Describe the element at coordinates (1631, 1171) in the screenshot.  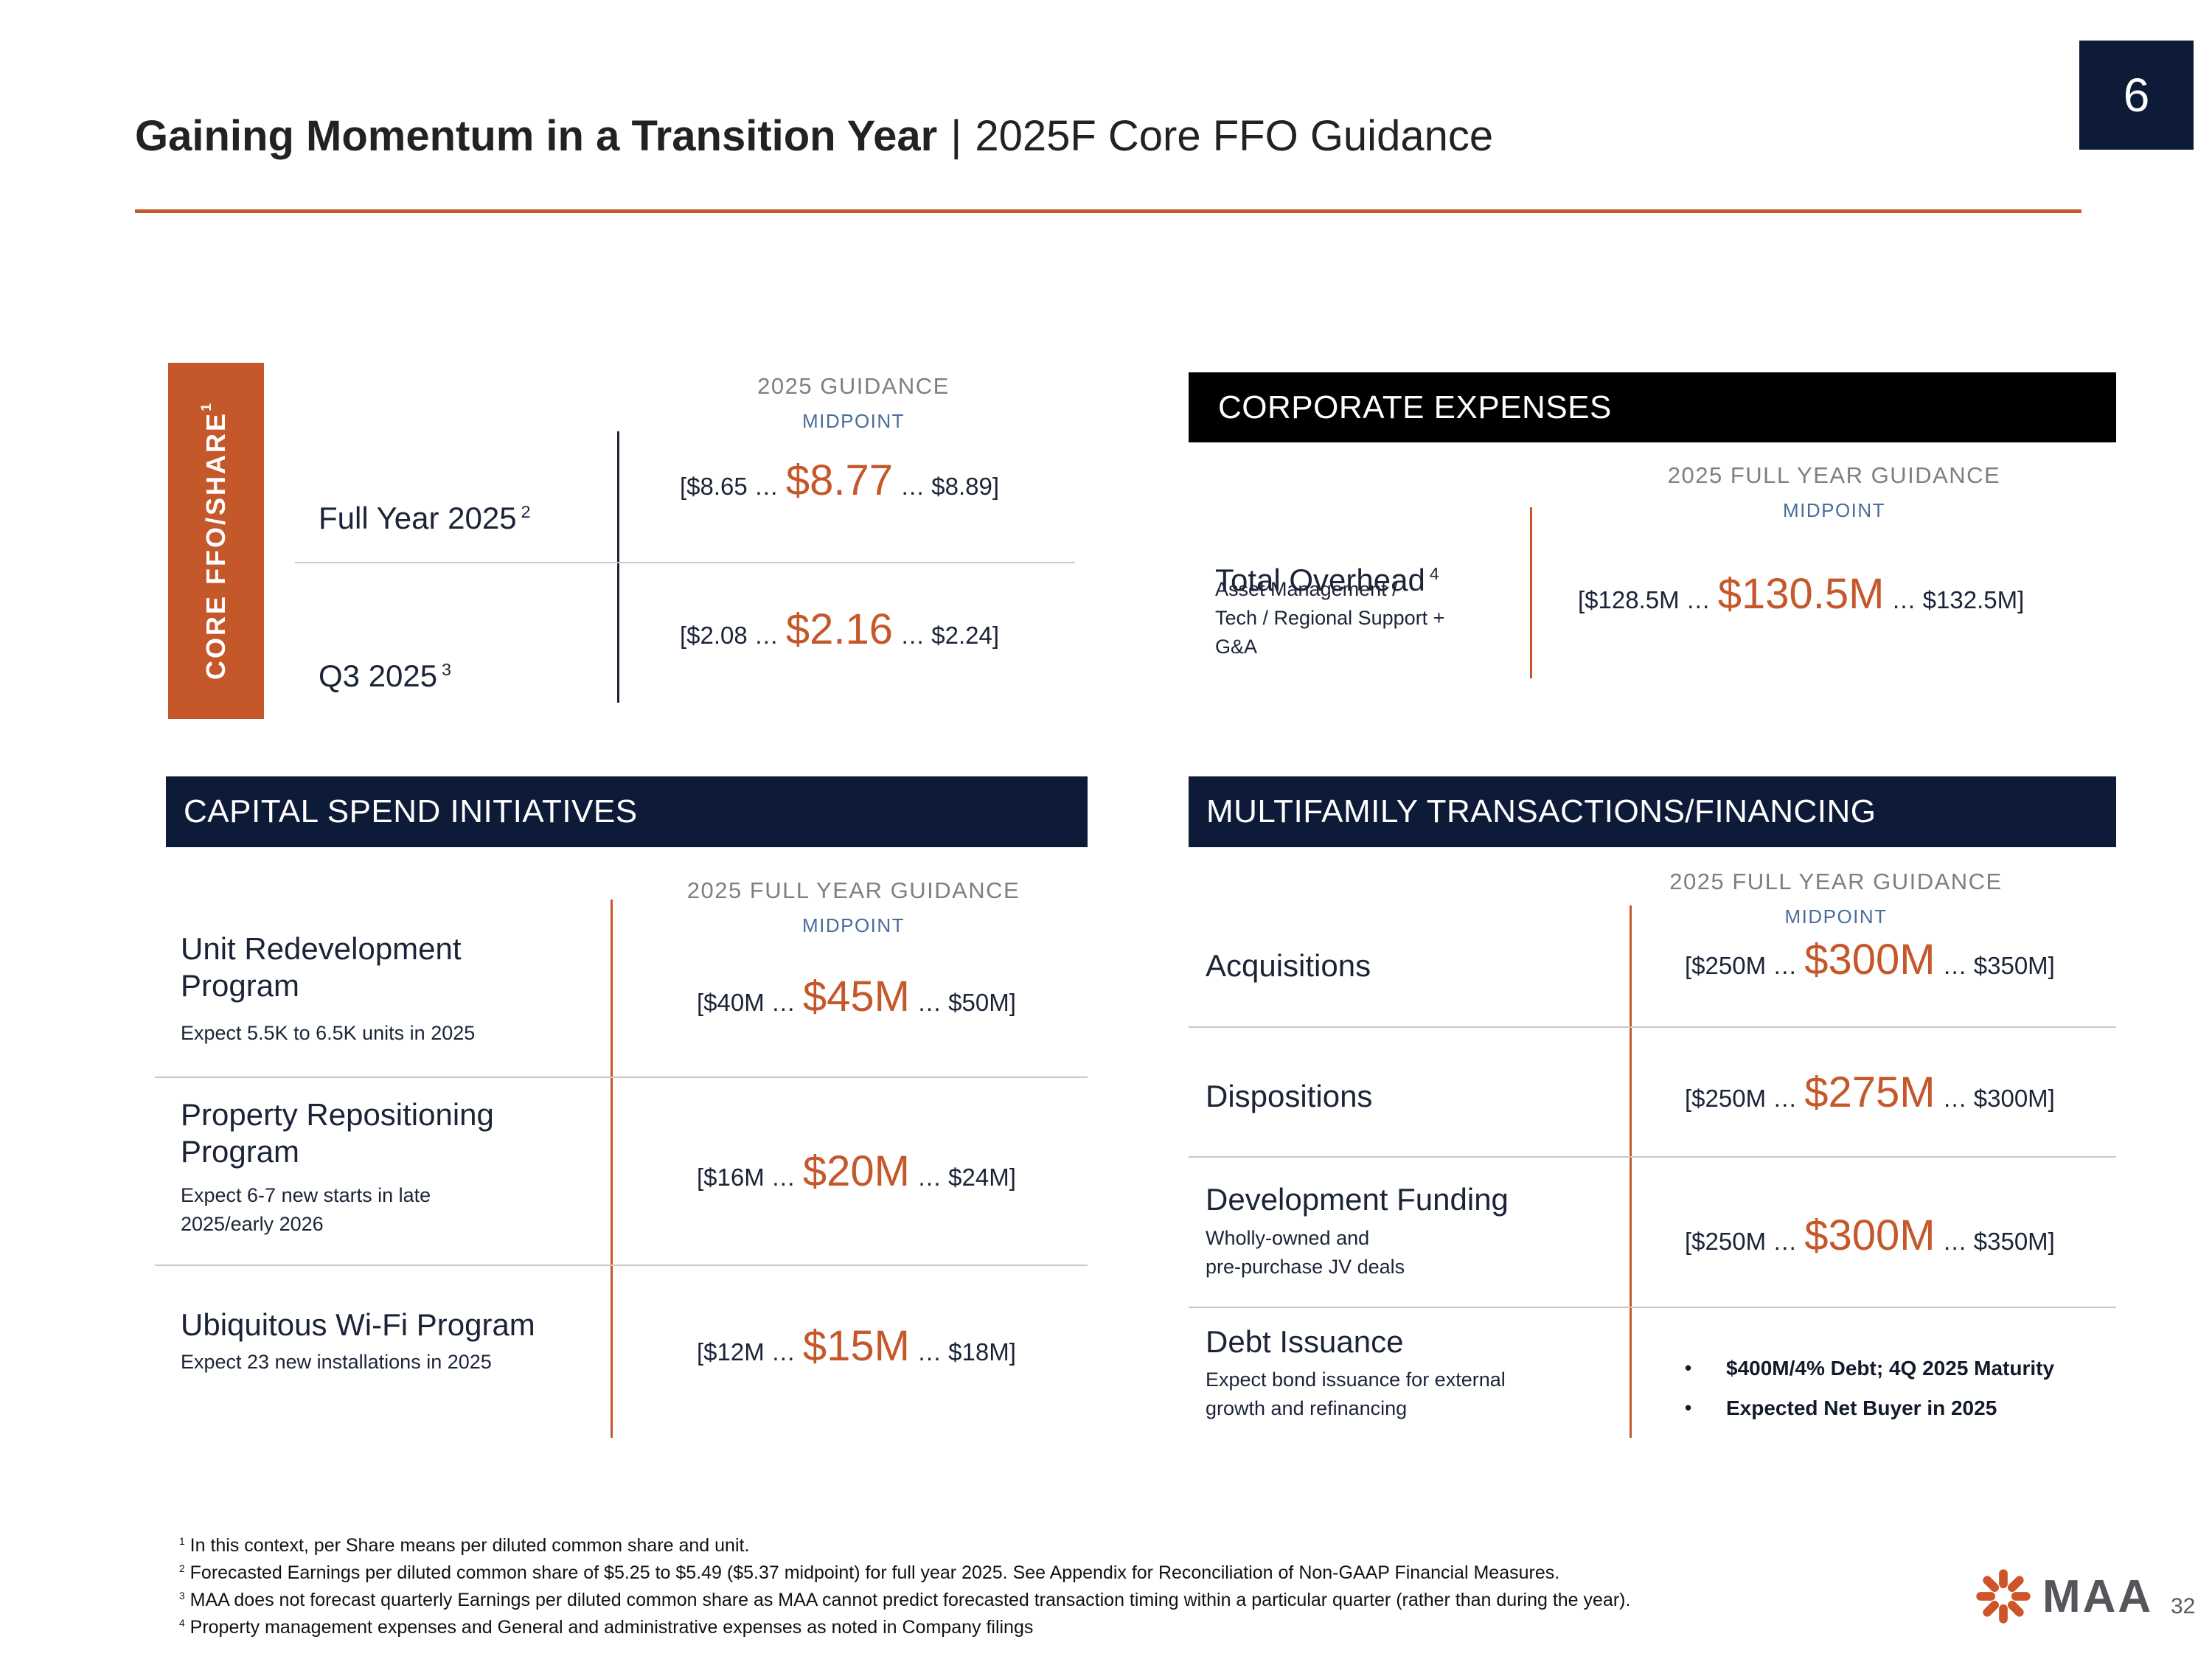
I see `multifamily-vertical-divider` at that location.